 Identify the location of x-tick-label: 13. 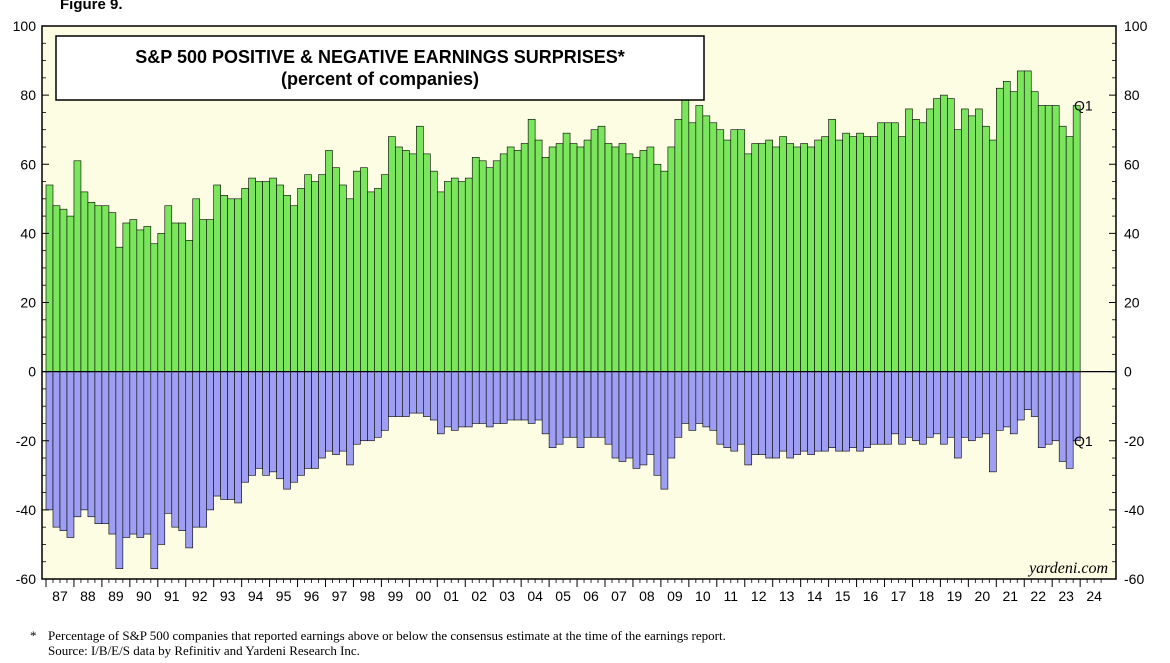
(787, 596).